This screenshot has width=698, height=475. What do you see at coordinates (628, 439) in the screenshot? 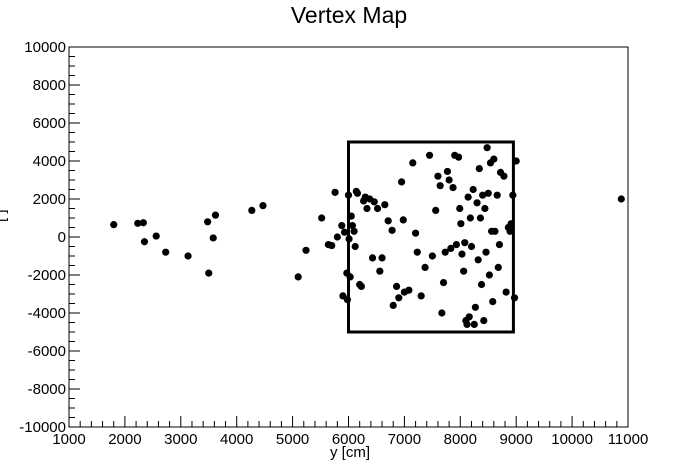
I see `x-tick-label: 11000` at bounding box center [628, 439].